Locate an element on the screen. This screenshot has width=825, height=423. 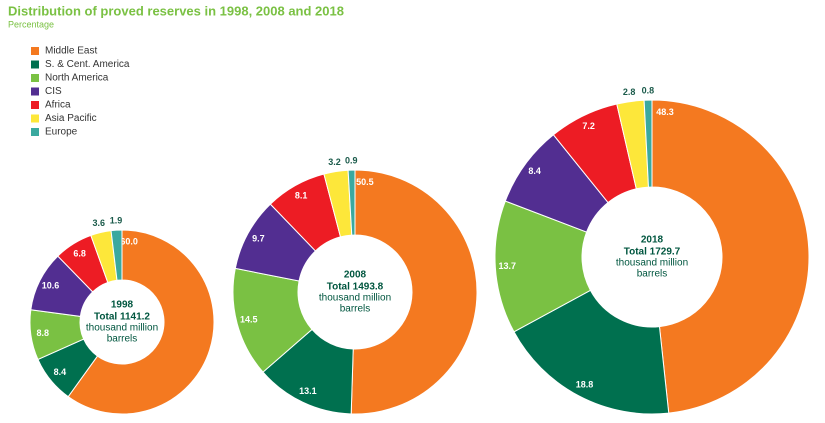
data-label: 7.2 is located at coordinates (588, 126).